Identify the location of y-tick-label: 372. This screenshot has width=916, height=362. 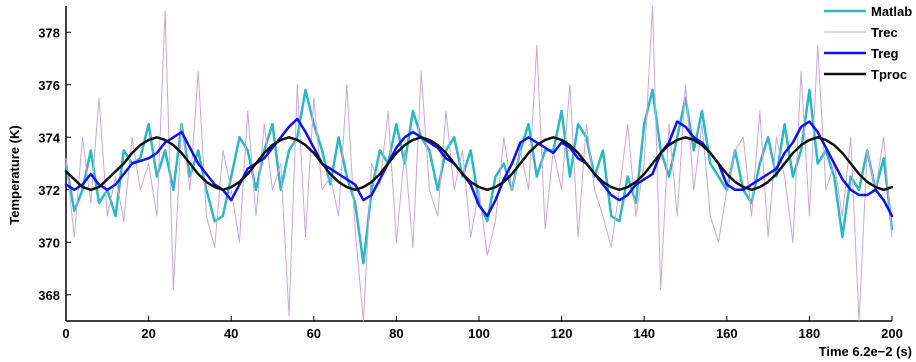
(49, 190).